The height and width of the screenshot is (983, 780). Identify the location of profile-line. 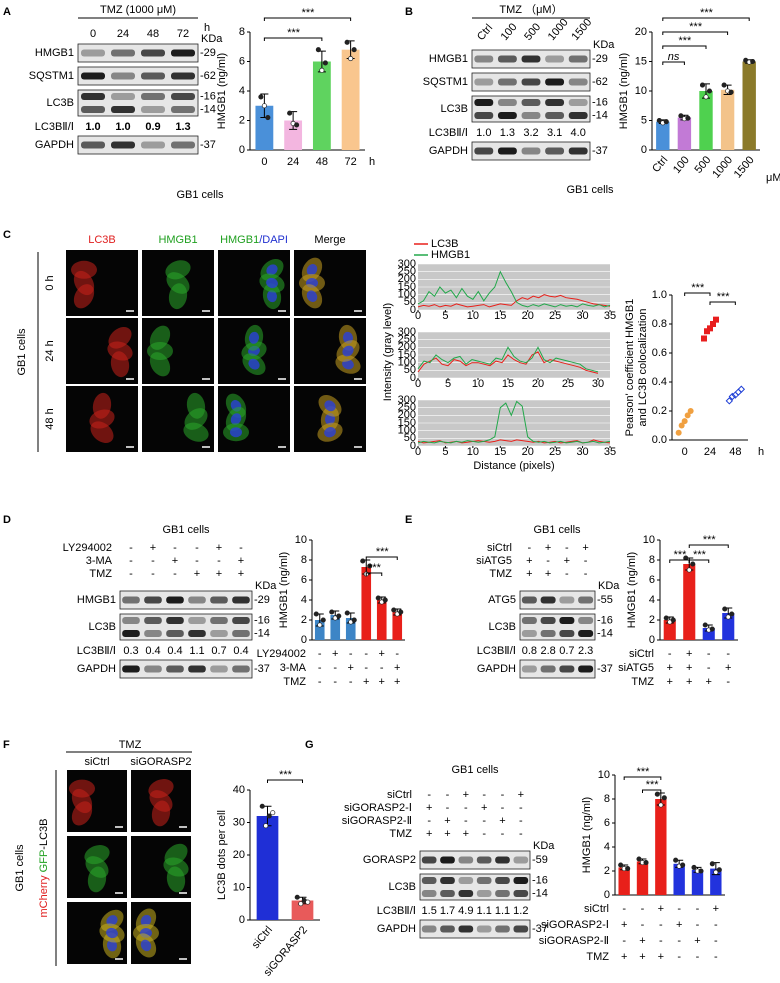
(514, 301).